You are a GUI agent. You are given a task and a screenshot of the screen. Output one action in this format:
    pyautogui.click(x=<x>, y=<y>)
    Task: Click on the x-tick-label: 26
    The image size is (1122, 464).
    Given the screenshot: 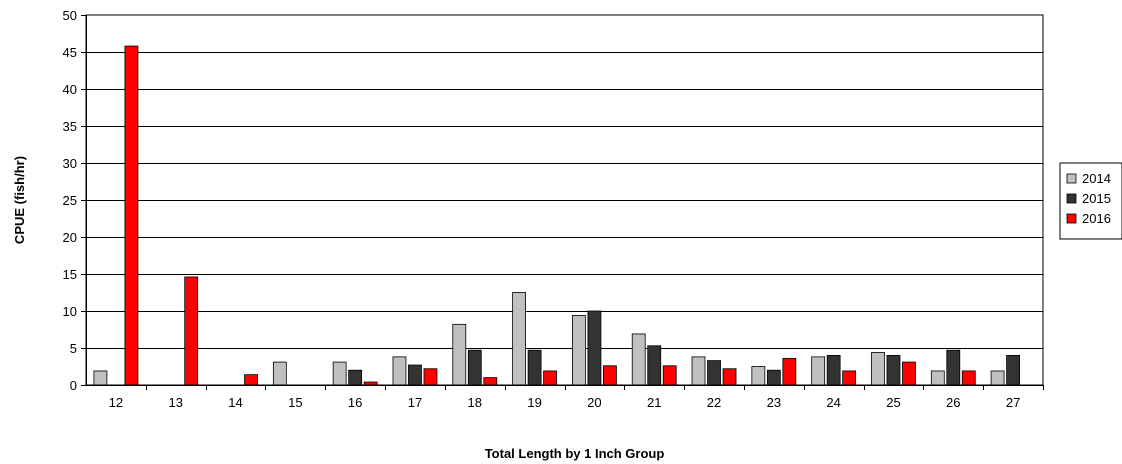 What is the action you would take?
    pyautogui.click(x=953, y=402)
    